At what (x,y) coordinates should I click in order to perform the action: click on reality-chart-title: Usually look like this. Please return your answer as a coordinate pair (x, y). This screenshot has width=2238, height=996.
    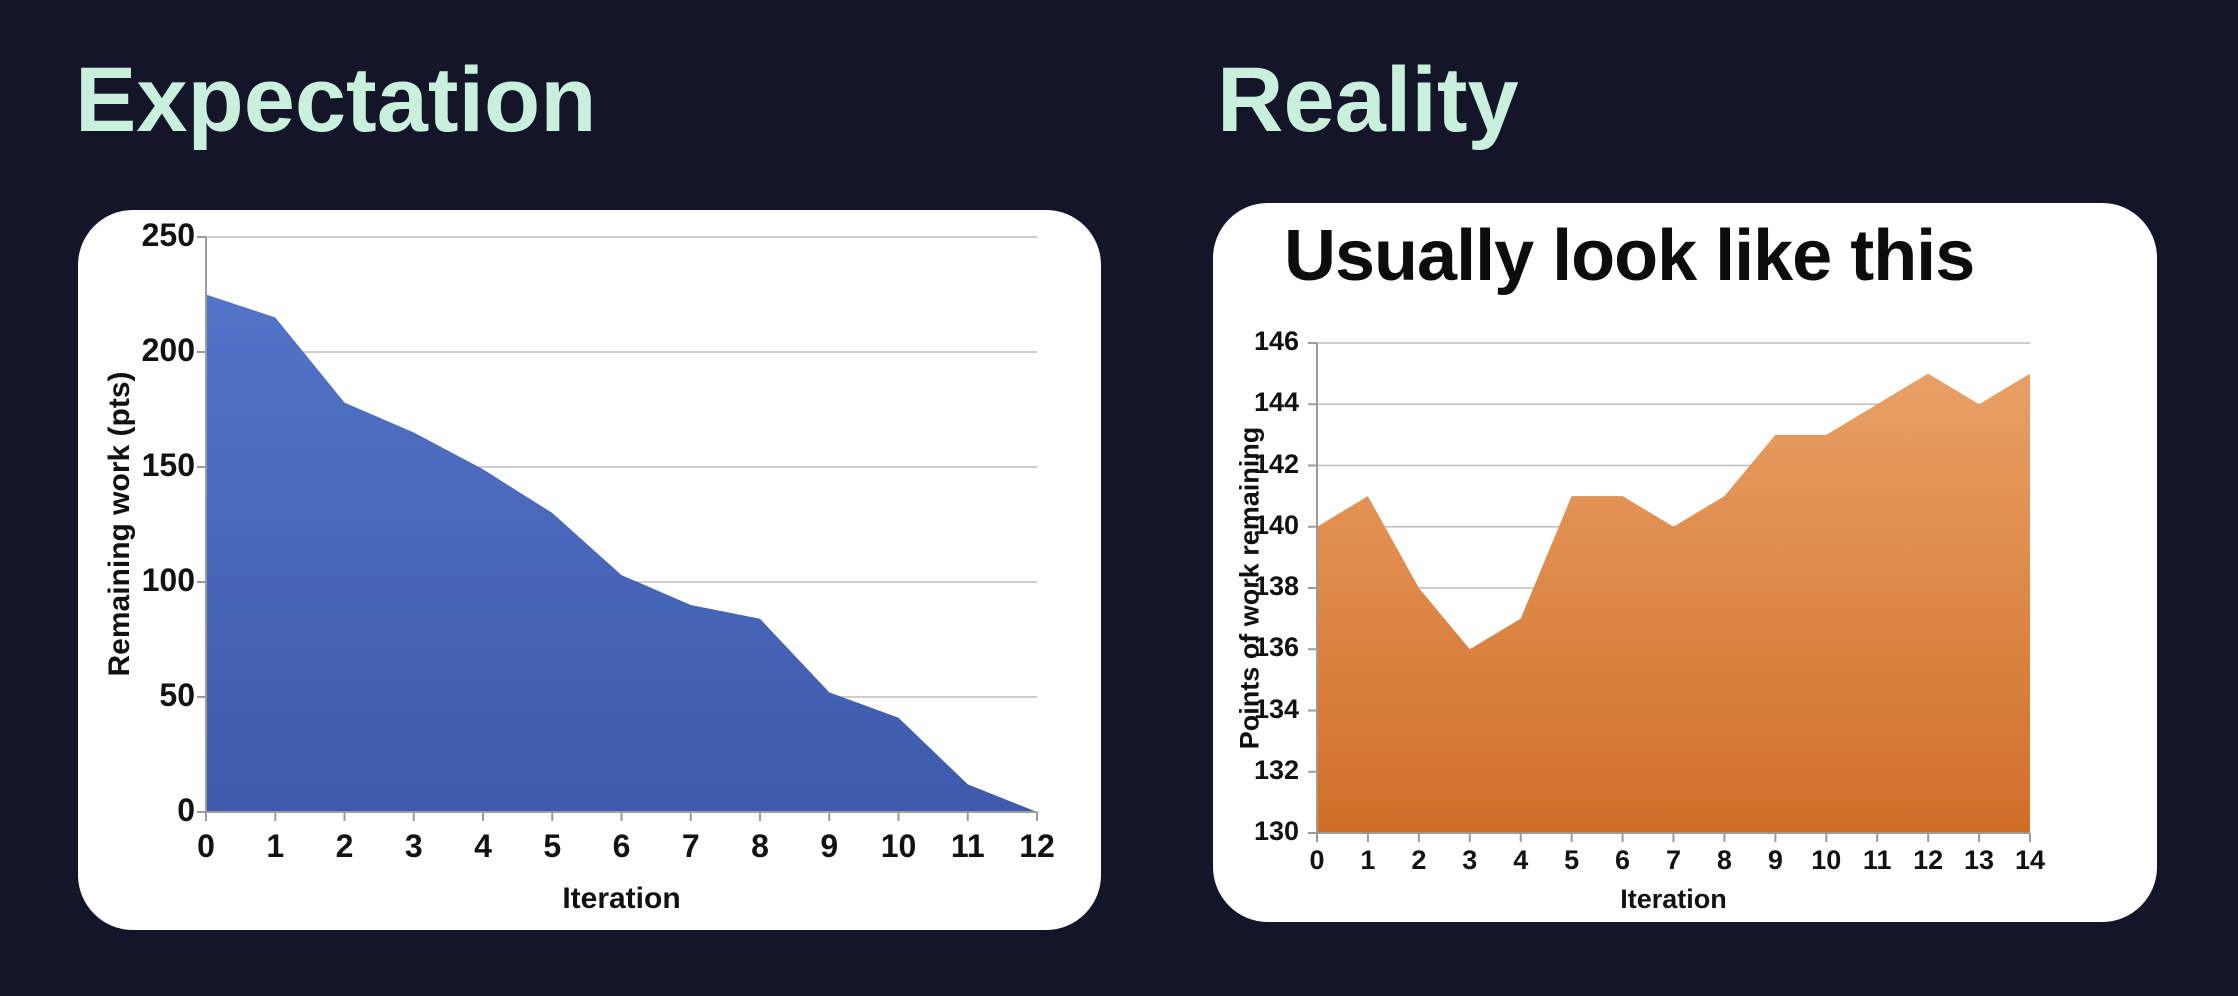
    Looking at the image, I should click on (1629, 256).